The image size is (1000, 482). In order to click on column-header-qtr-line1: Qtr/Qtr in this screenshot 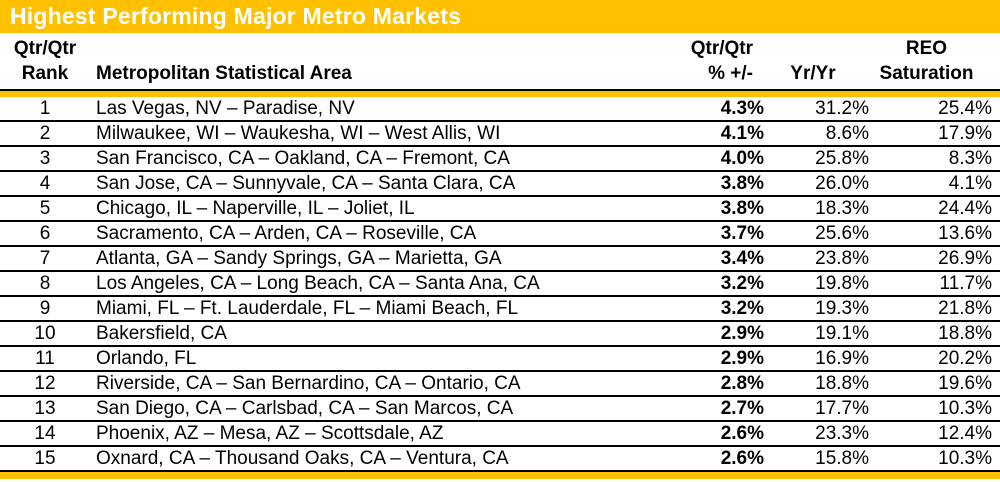, I will do `click(721, 48)`.